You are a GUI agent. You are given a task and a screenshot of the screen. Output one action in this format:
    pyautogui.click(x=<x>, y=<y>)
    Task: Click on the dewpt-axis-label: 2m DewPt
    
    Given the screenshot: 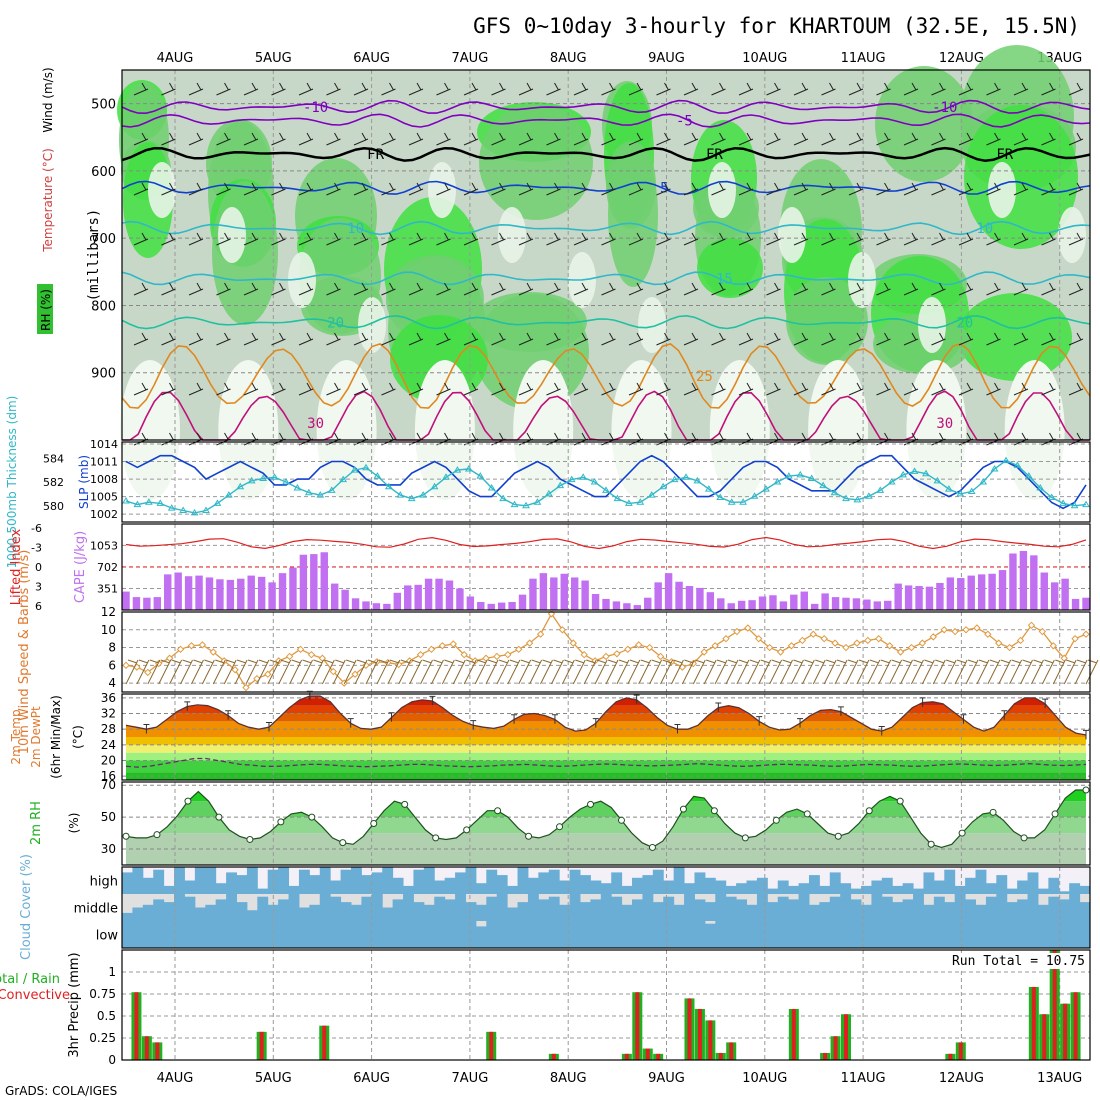 What is the action you would take?
    pyautogui.click(x=36, y=737)
    